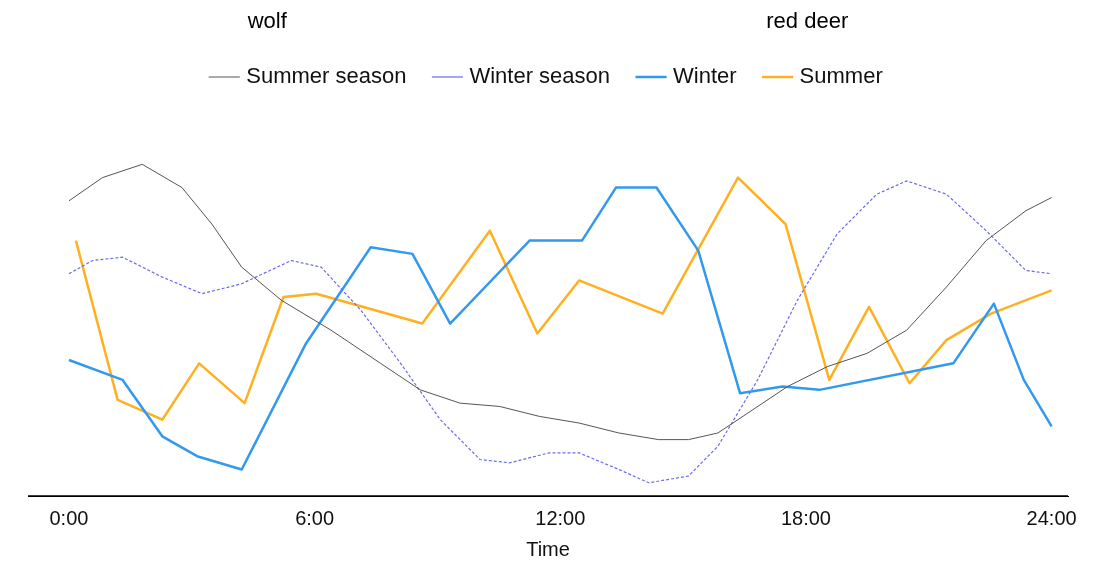 Image resolution: width=1098 pixels, height=583 pixels. I want to click on text: red deer, so click(807, 21).